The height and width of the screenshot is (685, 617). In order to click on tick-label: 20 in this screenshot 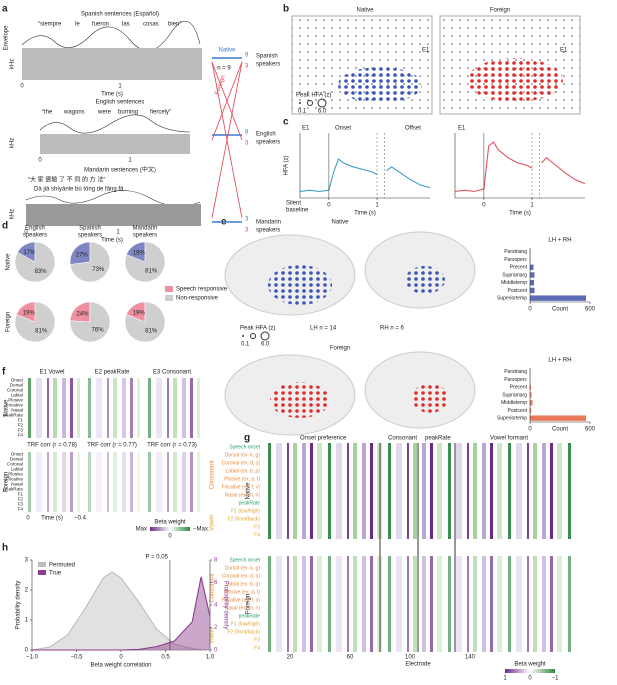, I will do `click(290, 658)`.